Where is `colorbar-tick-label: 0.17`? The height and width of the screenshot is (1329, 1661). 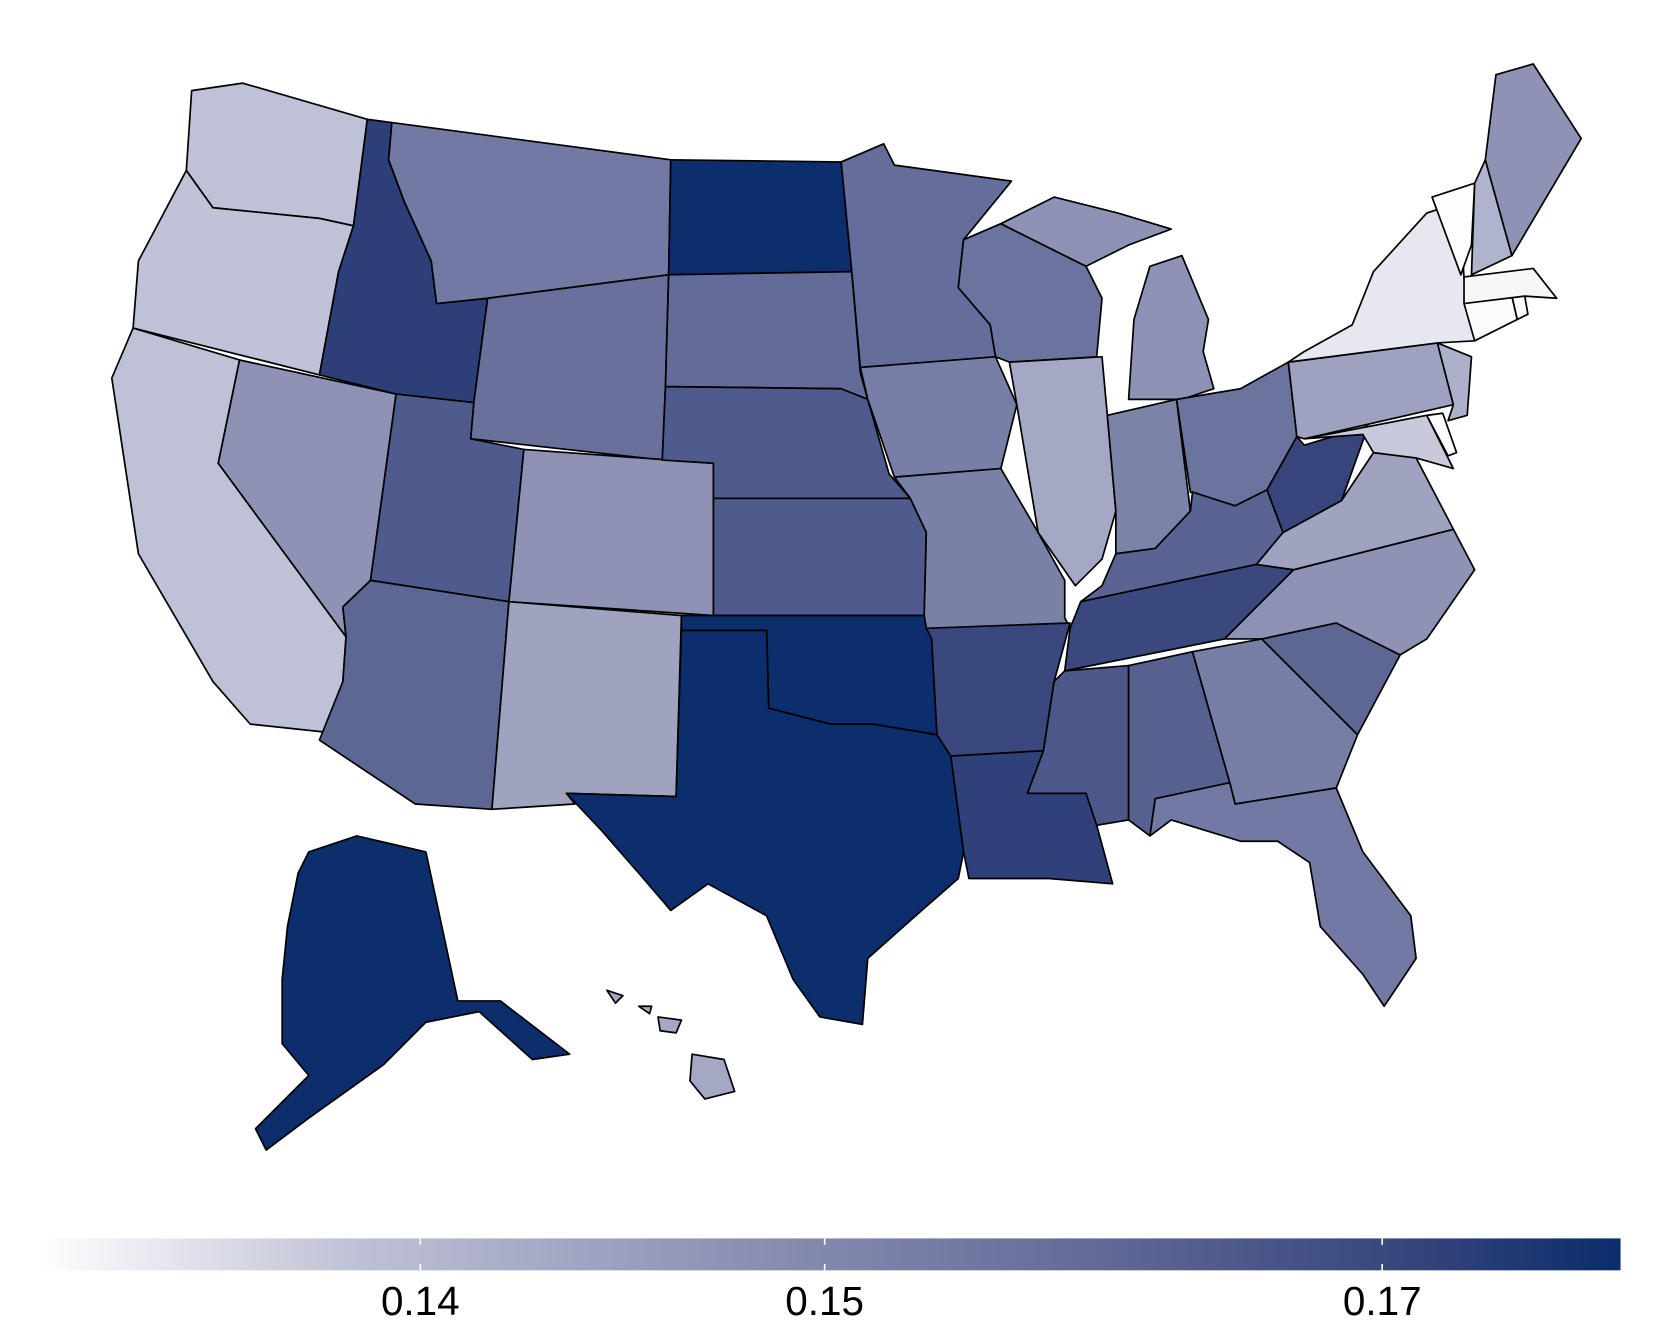
colorbar-tick-label: 0.17 is located at coordinates (1382, 1301).